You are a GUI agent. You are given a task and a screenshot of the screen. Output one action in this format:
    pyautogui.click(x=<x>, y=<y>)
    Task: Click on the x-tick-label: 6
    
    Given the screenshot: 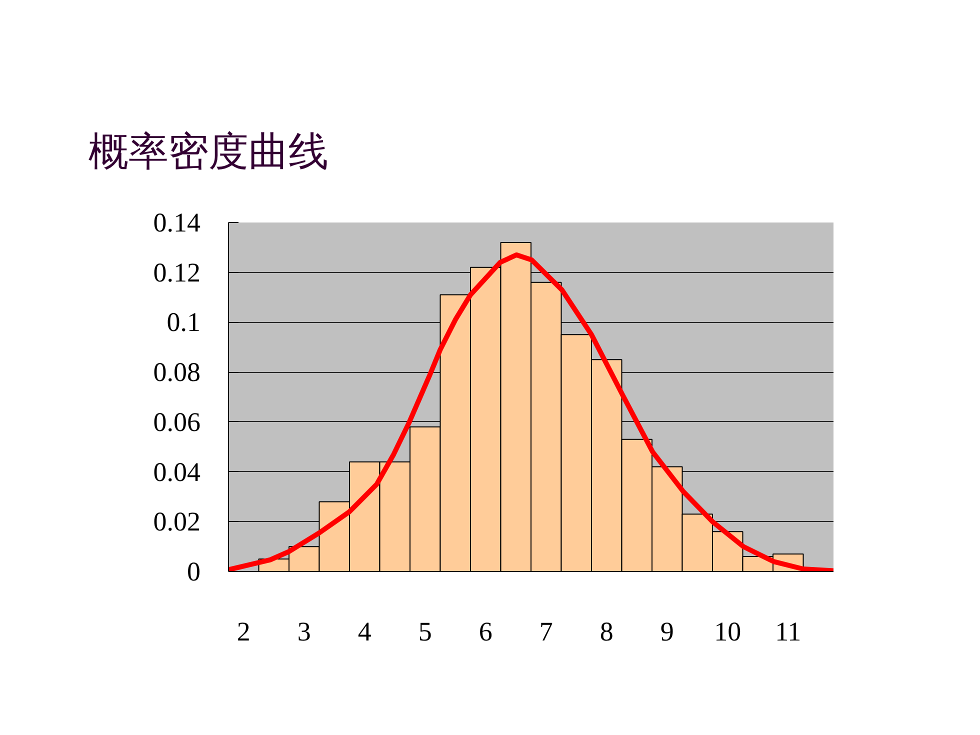 What is the action you would take?
    pyautogui.click(x=485, y=631)
    